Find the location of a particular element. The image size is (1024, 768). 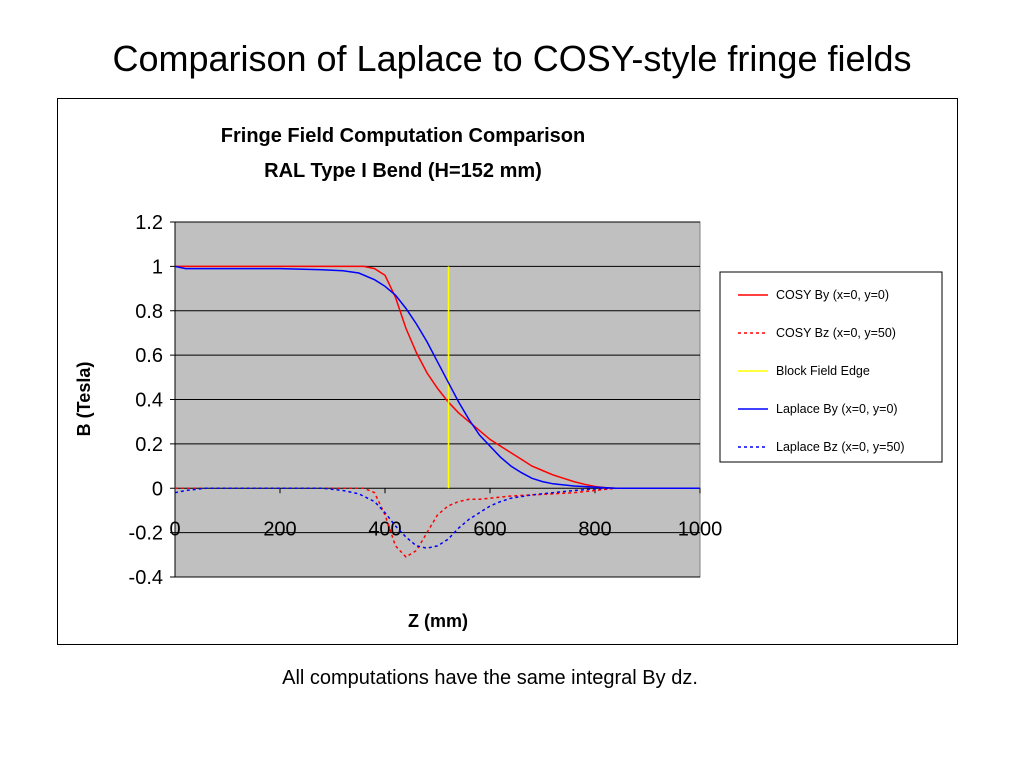

legend-label: COSY Bz (x=0, y=50) is located at coordinates (836, 333).